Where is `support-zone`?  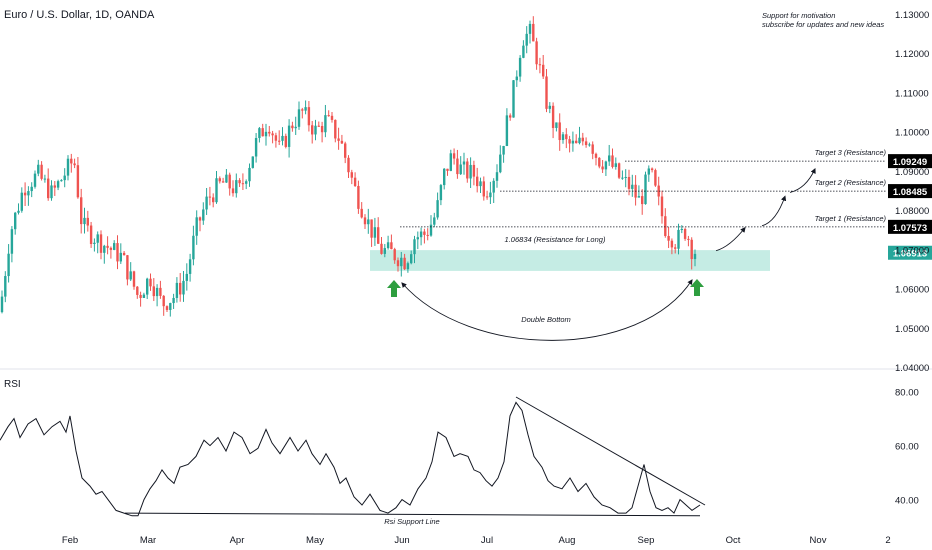
support-zone is located at coordinates (570, 260).